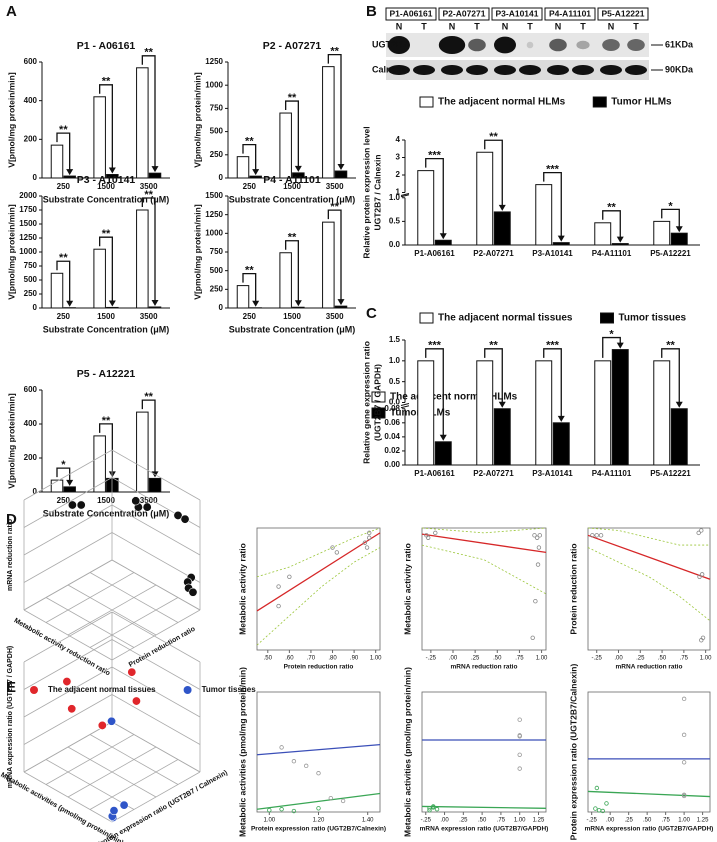  What do you see at coordinates (292, 316) in the screenshot?
I see `x-tick-label: 1500` at bounding box center [292, 316].